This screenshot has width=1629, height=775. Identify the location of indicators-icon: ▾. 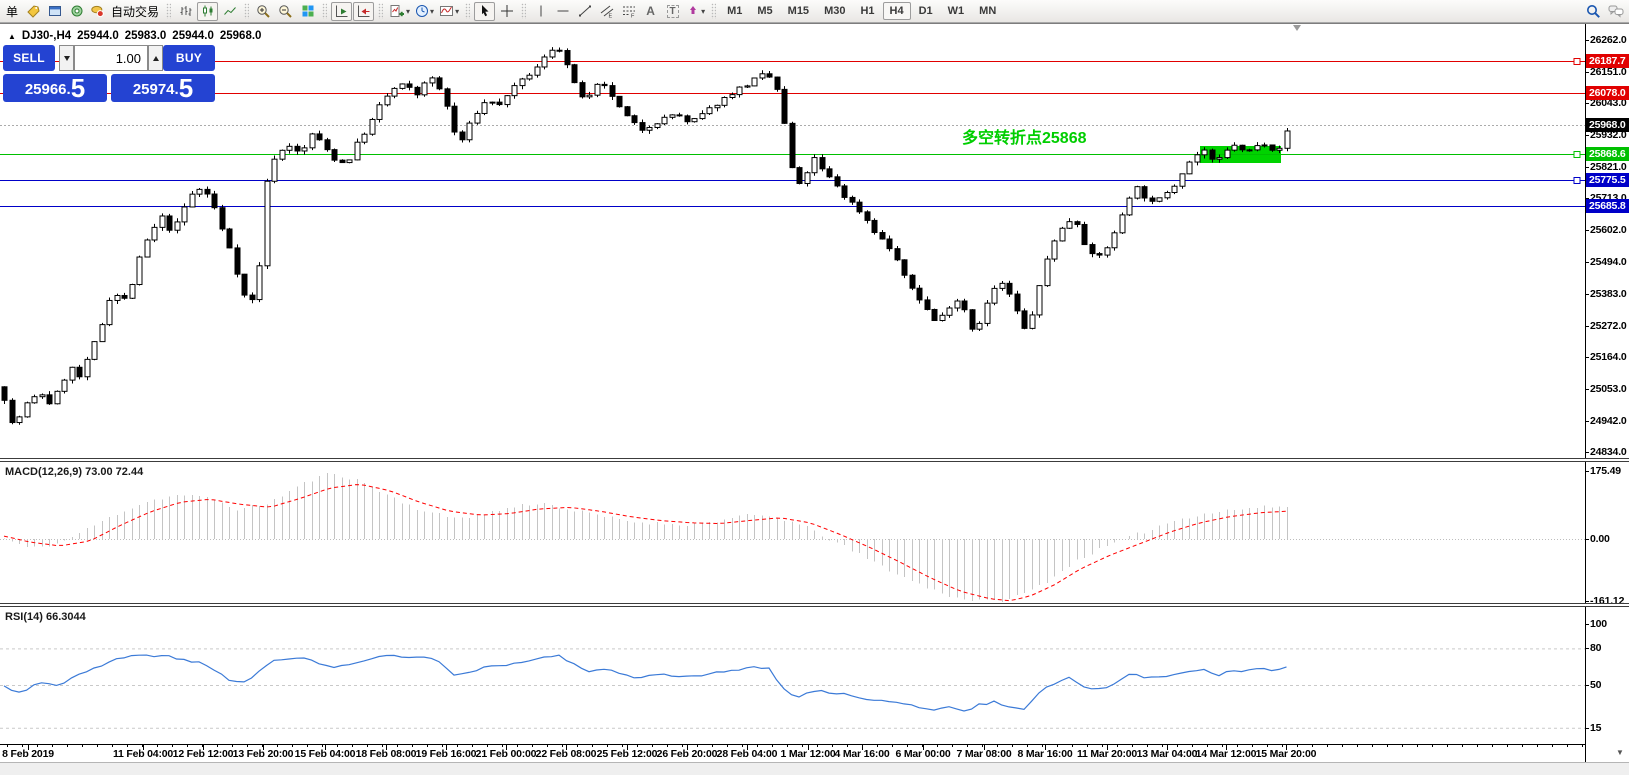
(449, 11).